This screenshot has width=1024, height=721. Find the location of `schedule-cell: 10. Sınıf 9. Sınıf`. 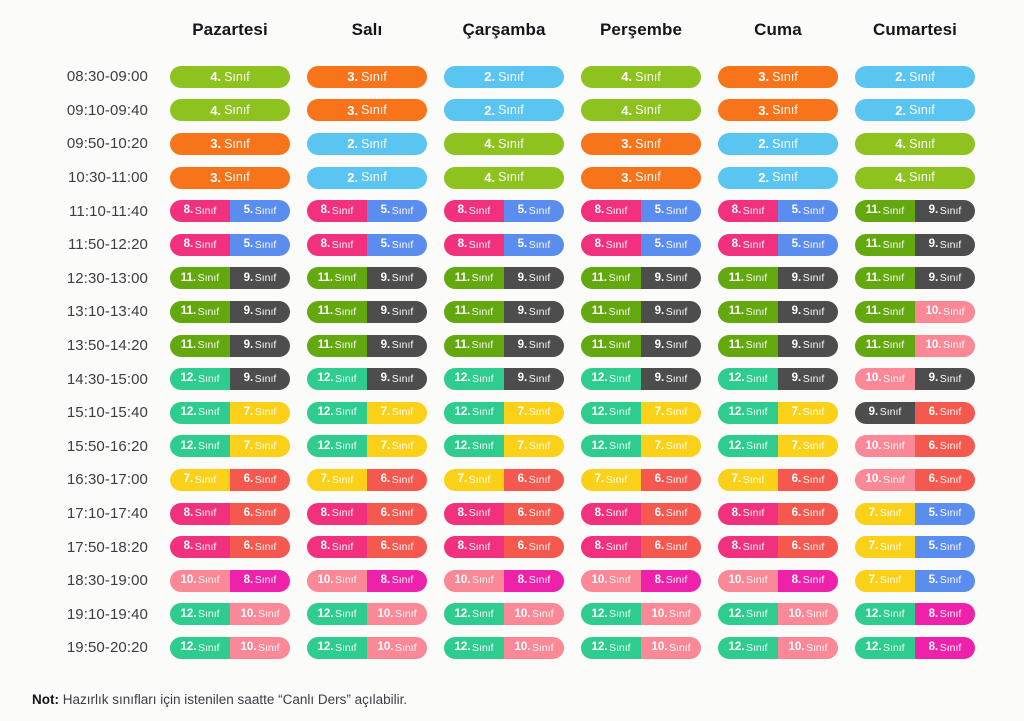

schedule-cell: 10. Sınıf 9. Sınıf is located at coordinates (915, 379).